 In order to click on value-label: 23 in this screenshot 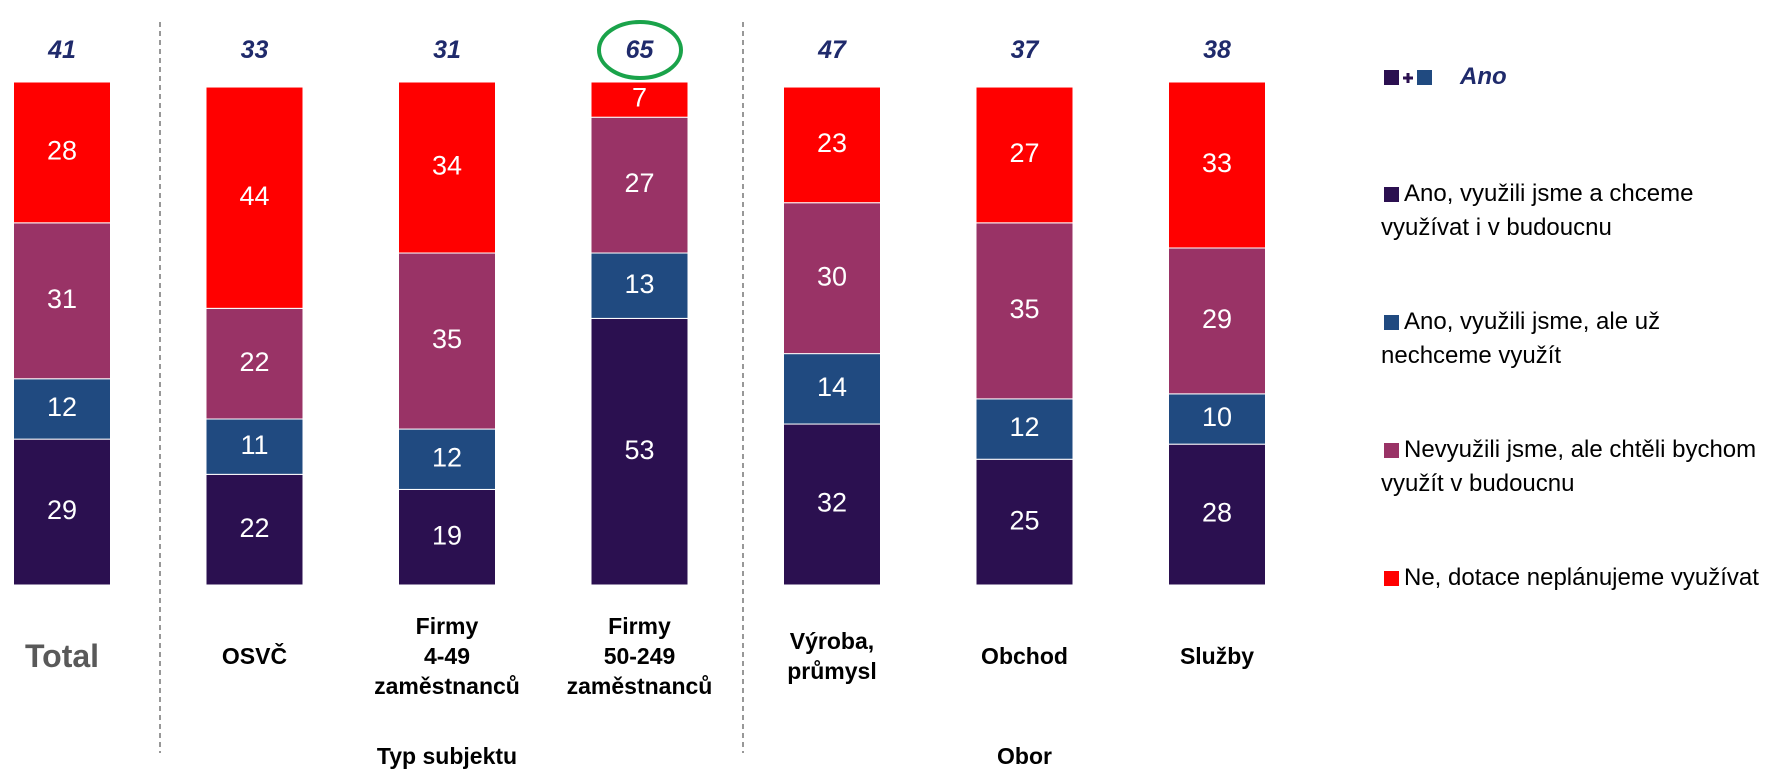, I will do `click(832, 143)`.